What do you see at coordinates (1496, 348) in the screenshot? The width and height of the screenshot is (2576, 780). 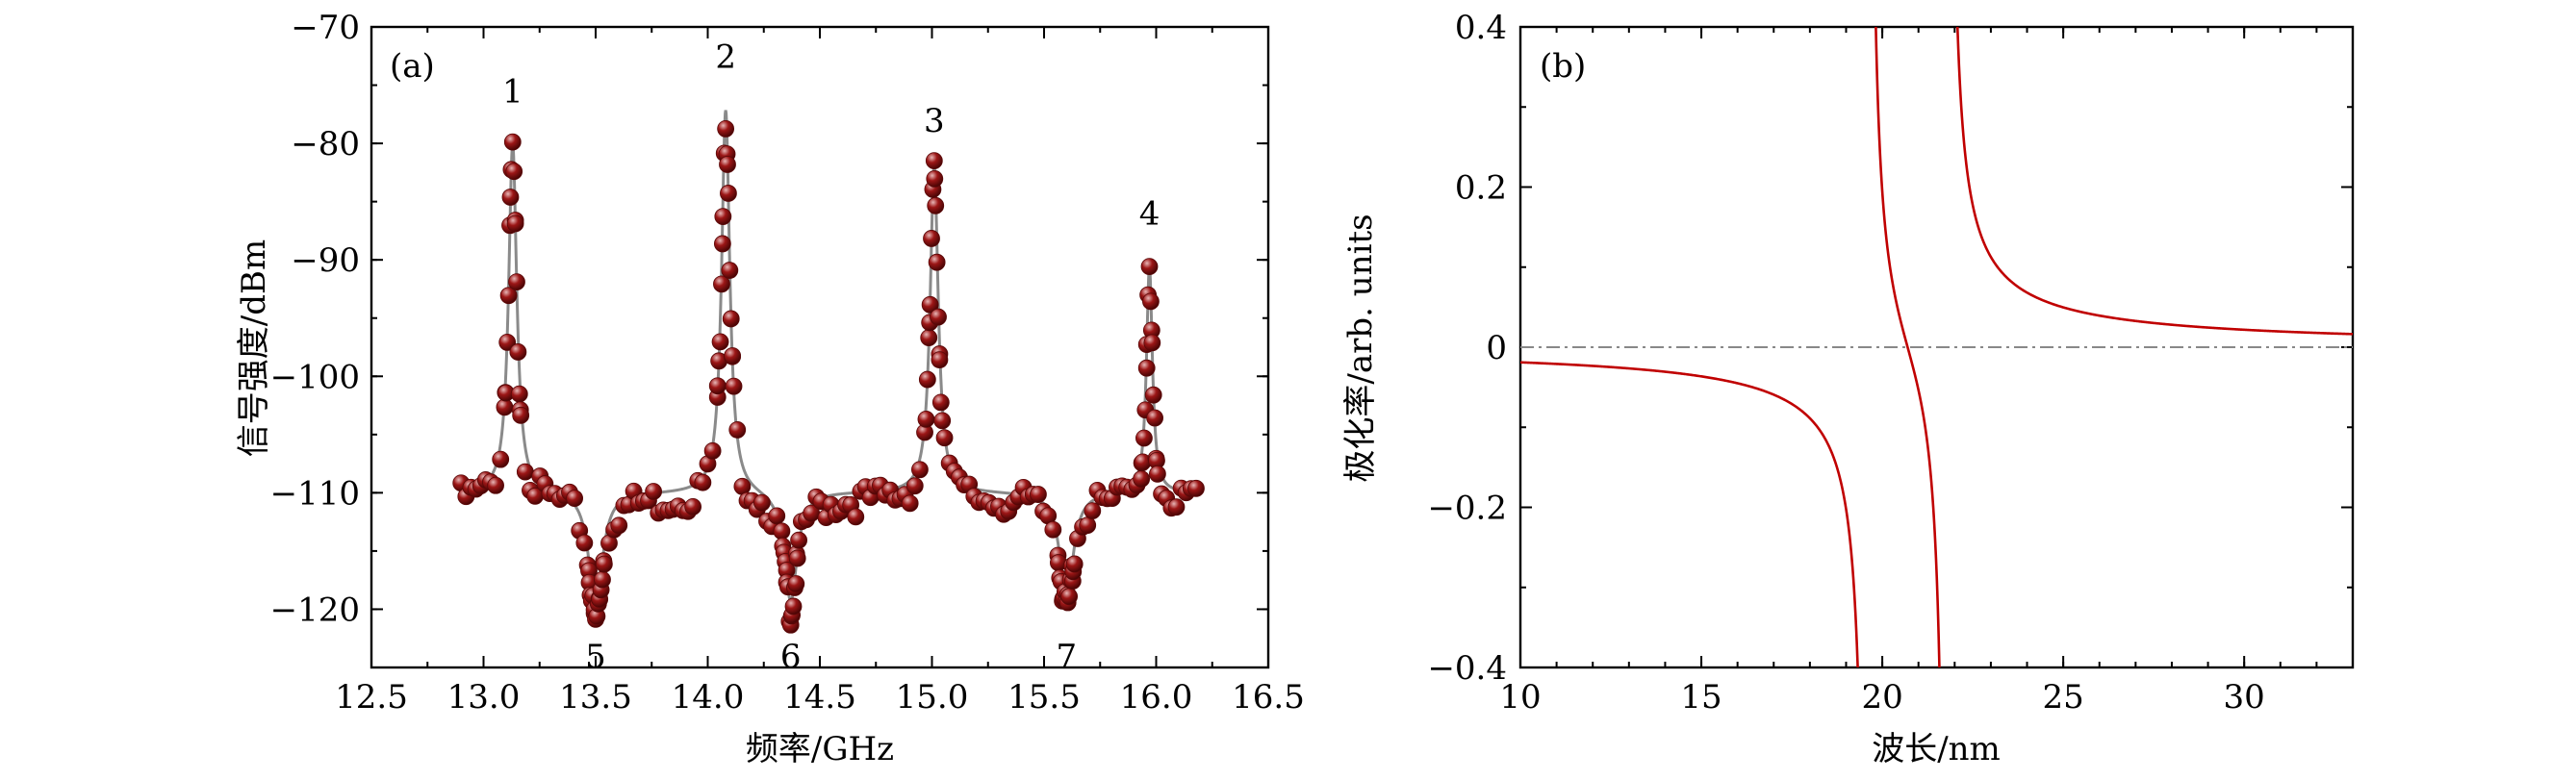 I see `panel-b-y-tick-label: 0` at bounding box center [1496, 348].